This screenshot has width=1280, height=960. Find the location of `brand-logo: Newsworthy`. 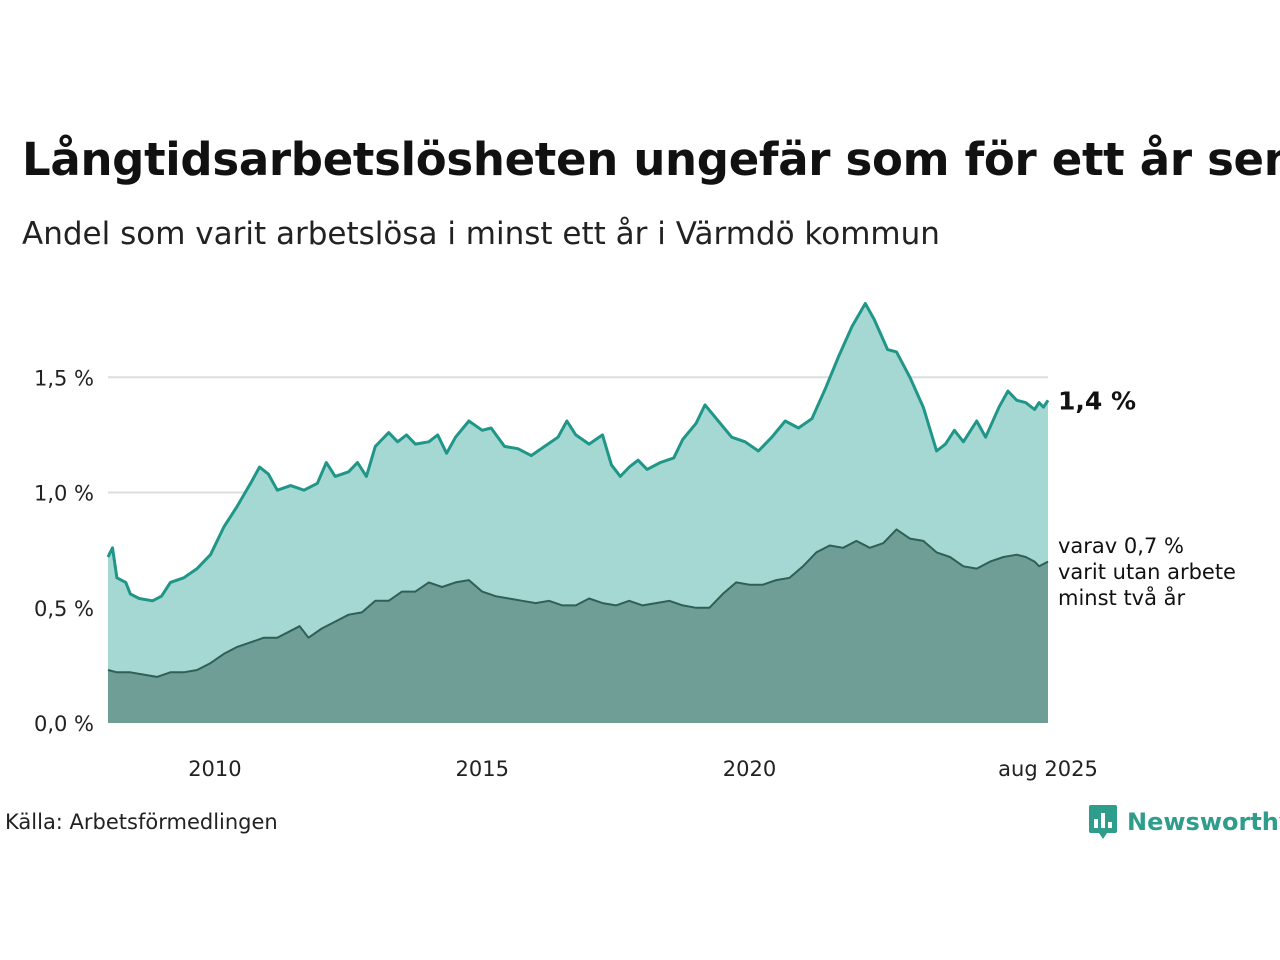

brand-logo: Newsworthy is located at coordinates (1184, 822).